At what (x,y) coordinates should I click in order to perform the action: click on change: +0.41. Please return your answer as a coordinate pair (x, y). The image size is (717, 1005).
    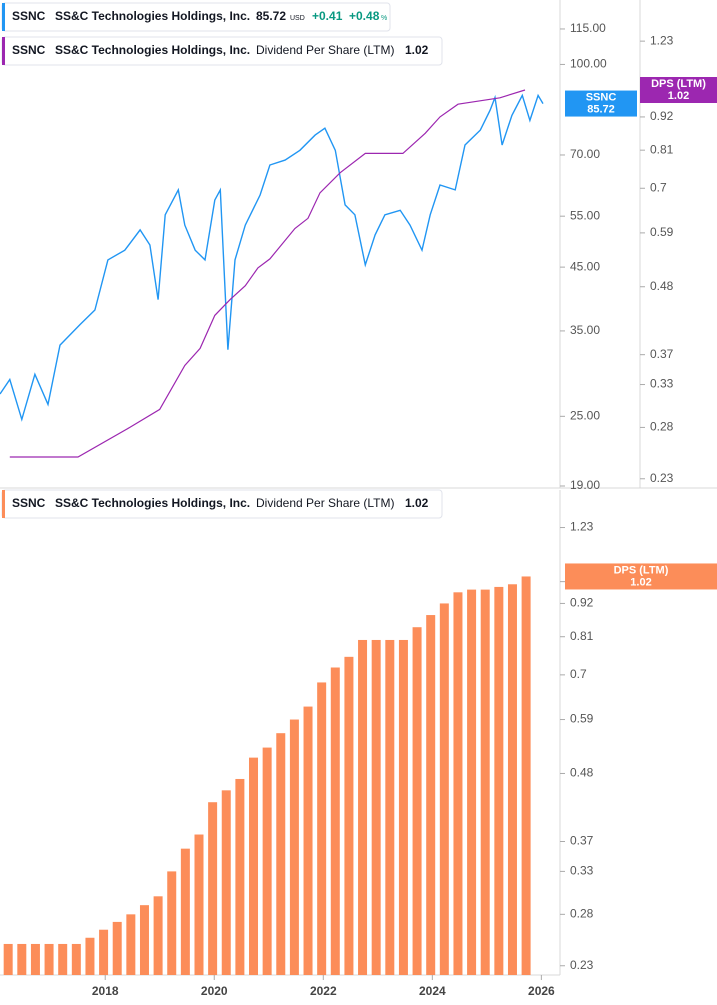
    Looking at the image, I should click on (327, 16).